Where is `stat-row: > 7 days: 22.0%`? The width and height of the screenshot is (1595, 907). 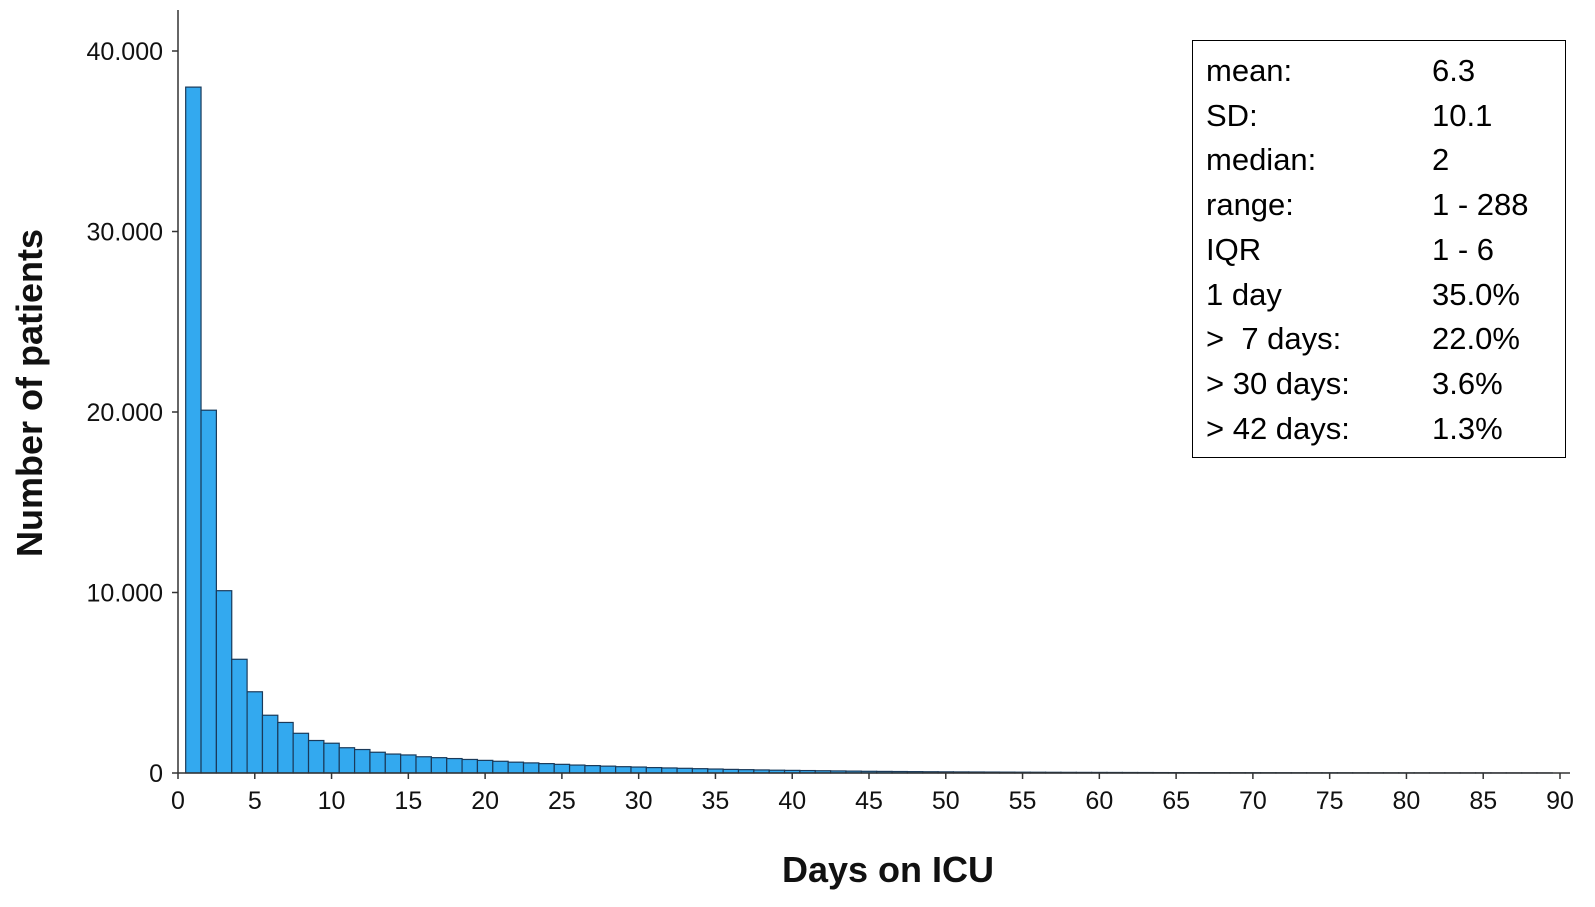
stat-row: > 7 days: 22.0% is located at coordinates (1381, 339).